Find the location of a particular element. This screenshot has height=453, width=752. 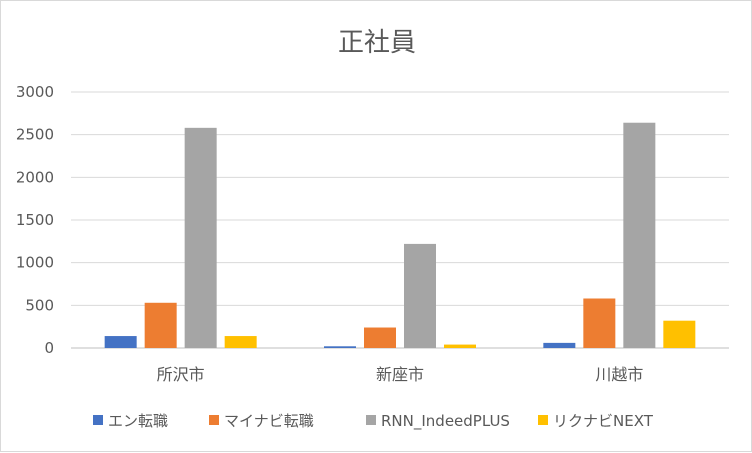

legend-item: エン転職 is located at coordinates (130, 421).